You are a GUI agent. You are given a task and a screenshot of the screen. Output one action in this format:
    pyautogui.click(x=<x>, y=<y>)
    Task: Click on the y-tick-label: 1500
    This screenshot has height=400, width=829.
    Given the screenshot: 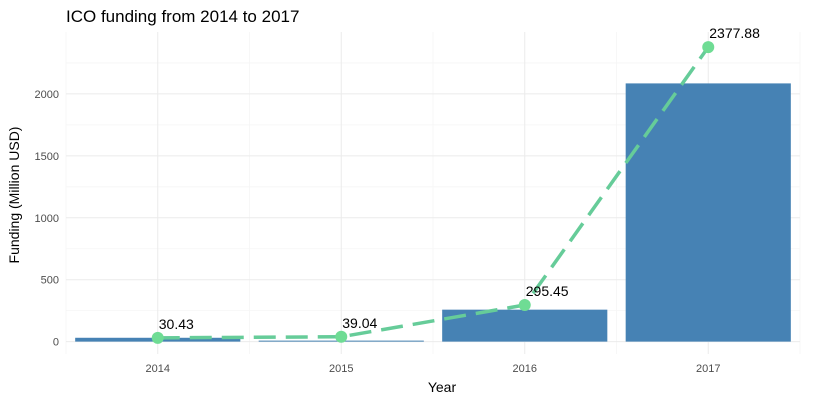 What is the action you would take?
    pyautogui.click(x=47, y=157)
    